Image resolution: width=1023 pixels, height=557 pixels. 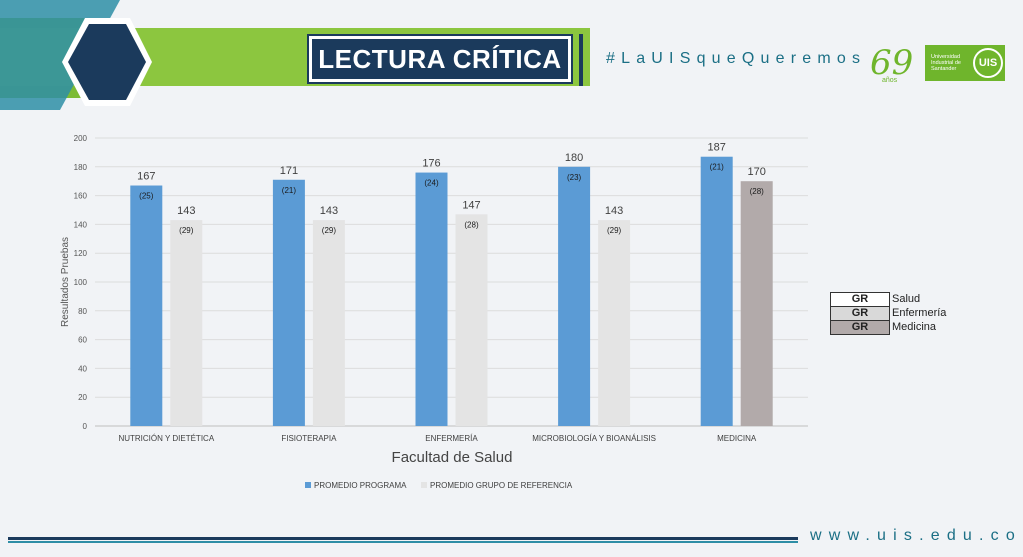 I want to click on data-label-referencia: 170, so click(x=757, y=172).